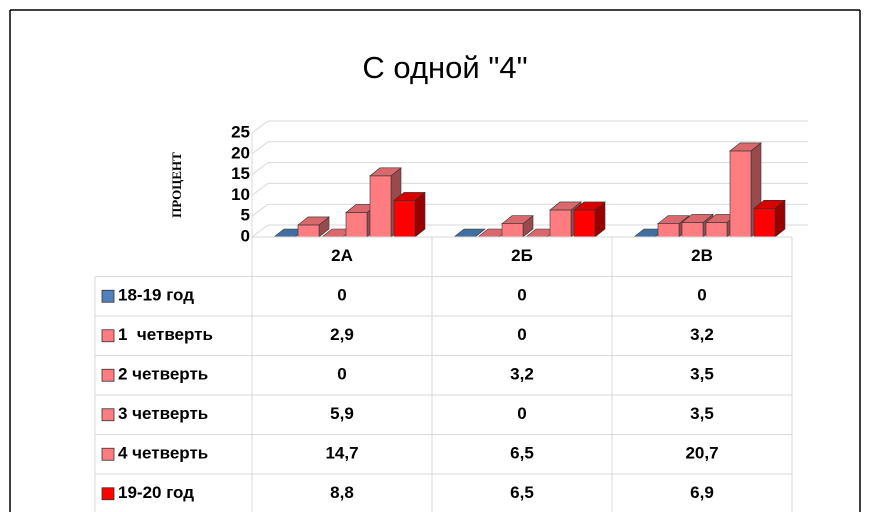 This screenshot has height=512, width=870. Describe the element at coordinates (165, 334) in the screenshot. I see `legend-label: 1 четверть` at that location.